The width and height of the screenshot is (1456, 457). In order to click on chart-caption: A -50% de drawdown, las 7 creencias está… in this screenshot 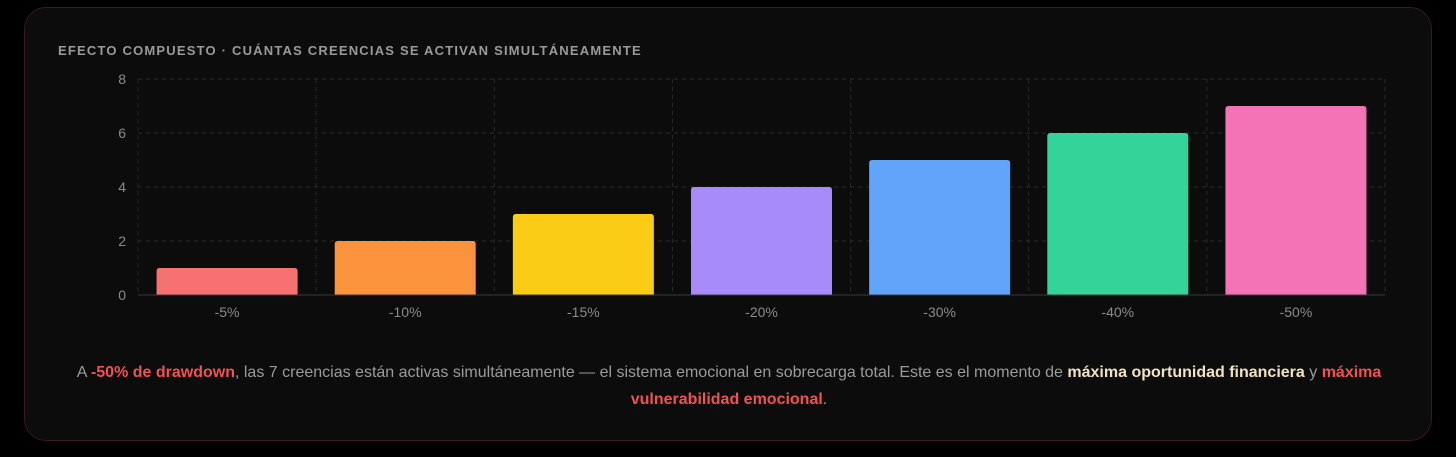, I will do `click(729, 386)`.